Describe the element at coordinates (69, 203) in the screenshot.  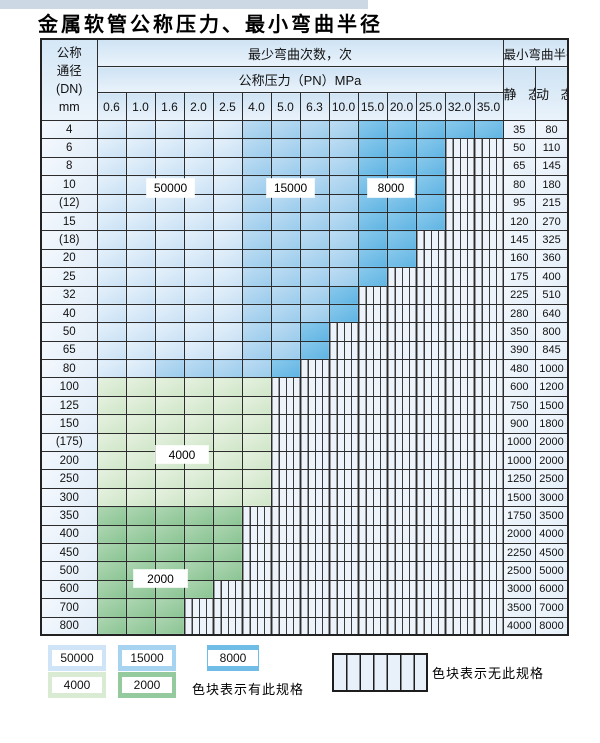
I see `dn-cell: (12)` at that location.